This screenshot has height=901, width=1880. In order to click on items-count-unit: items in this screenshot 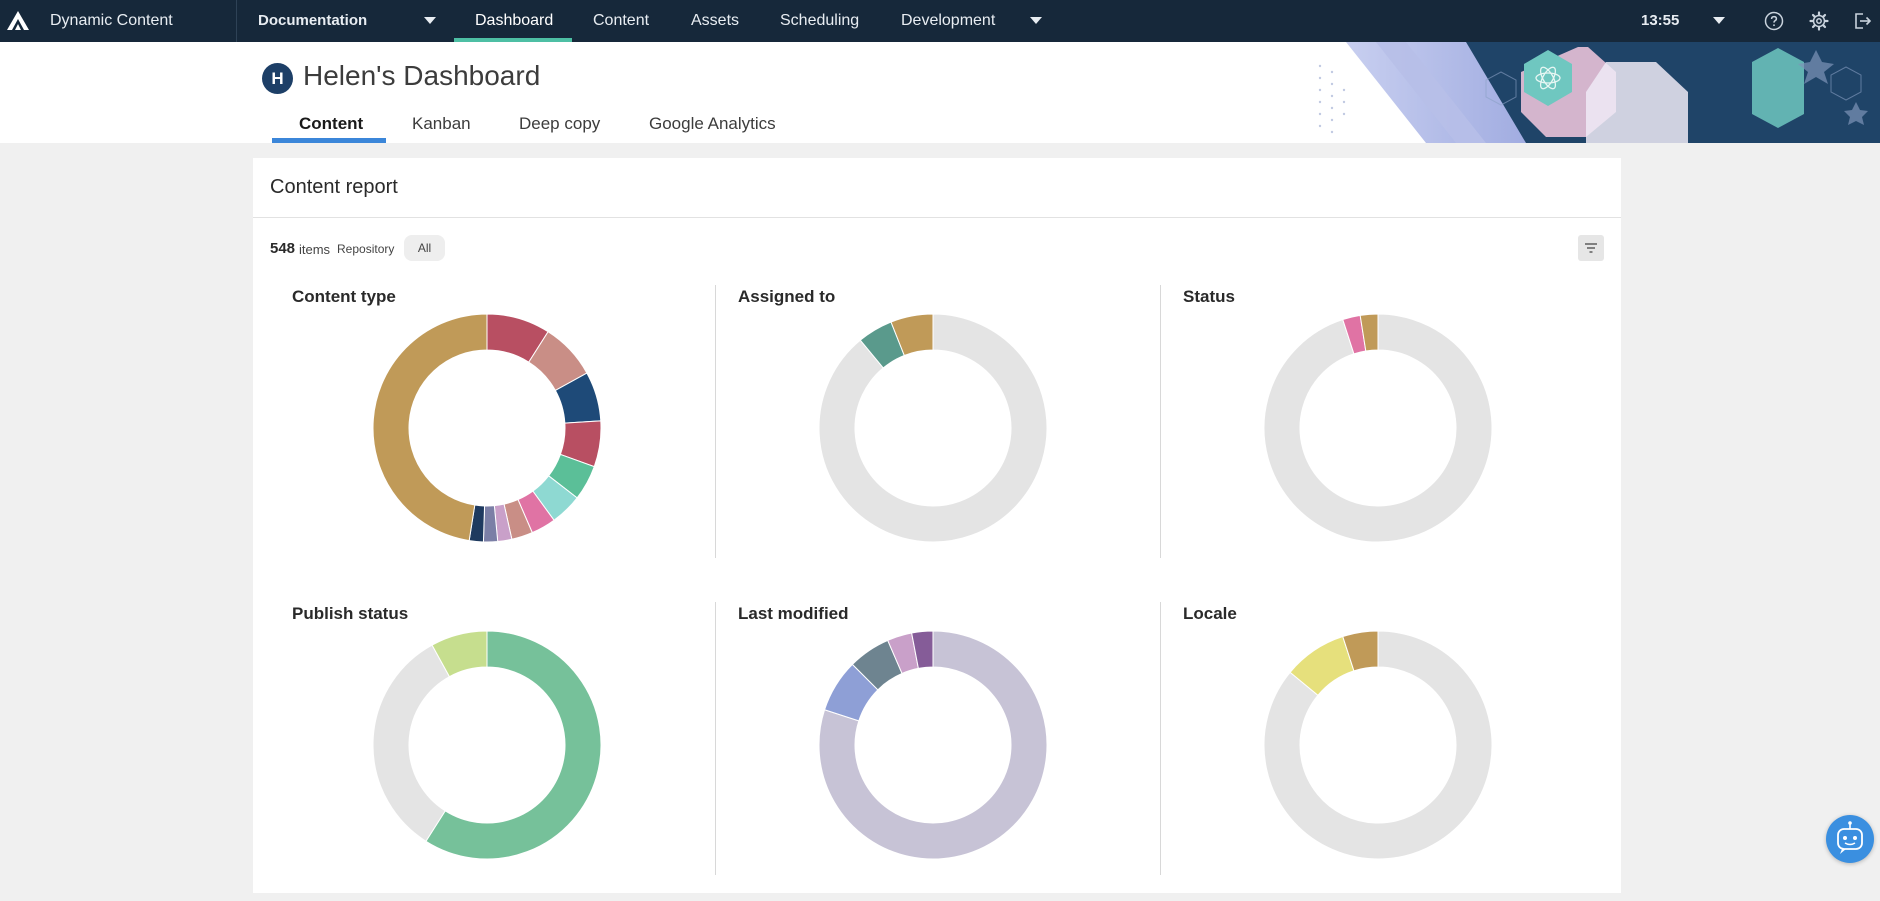, I will do `click(315, 249)`.